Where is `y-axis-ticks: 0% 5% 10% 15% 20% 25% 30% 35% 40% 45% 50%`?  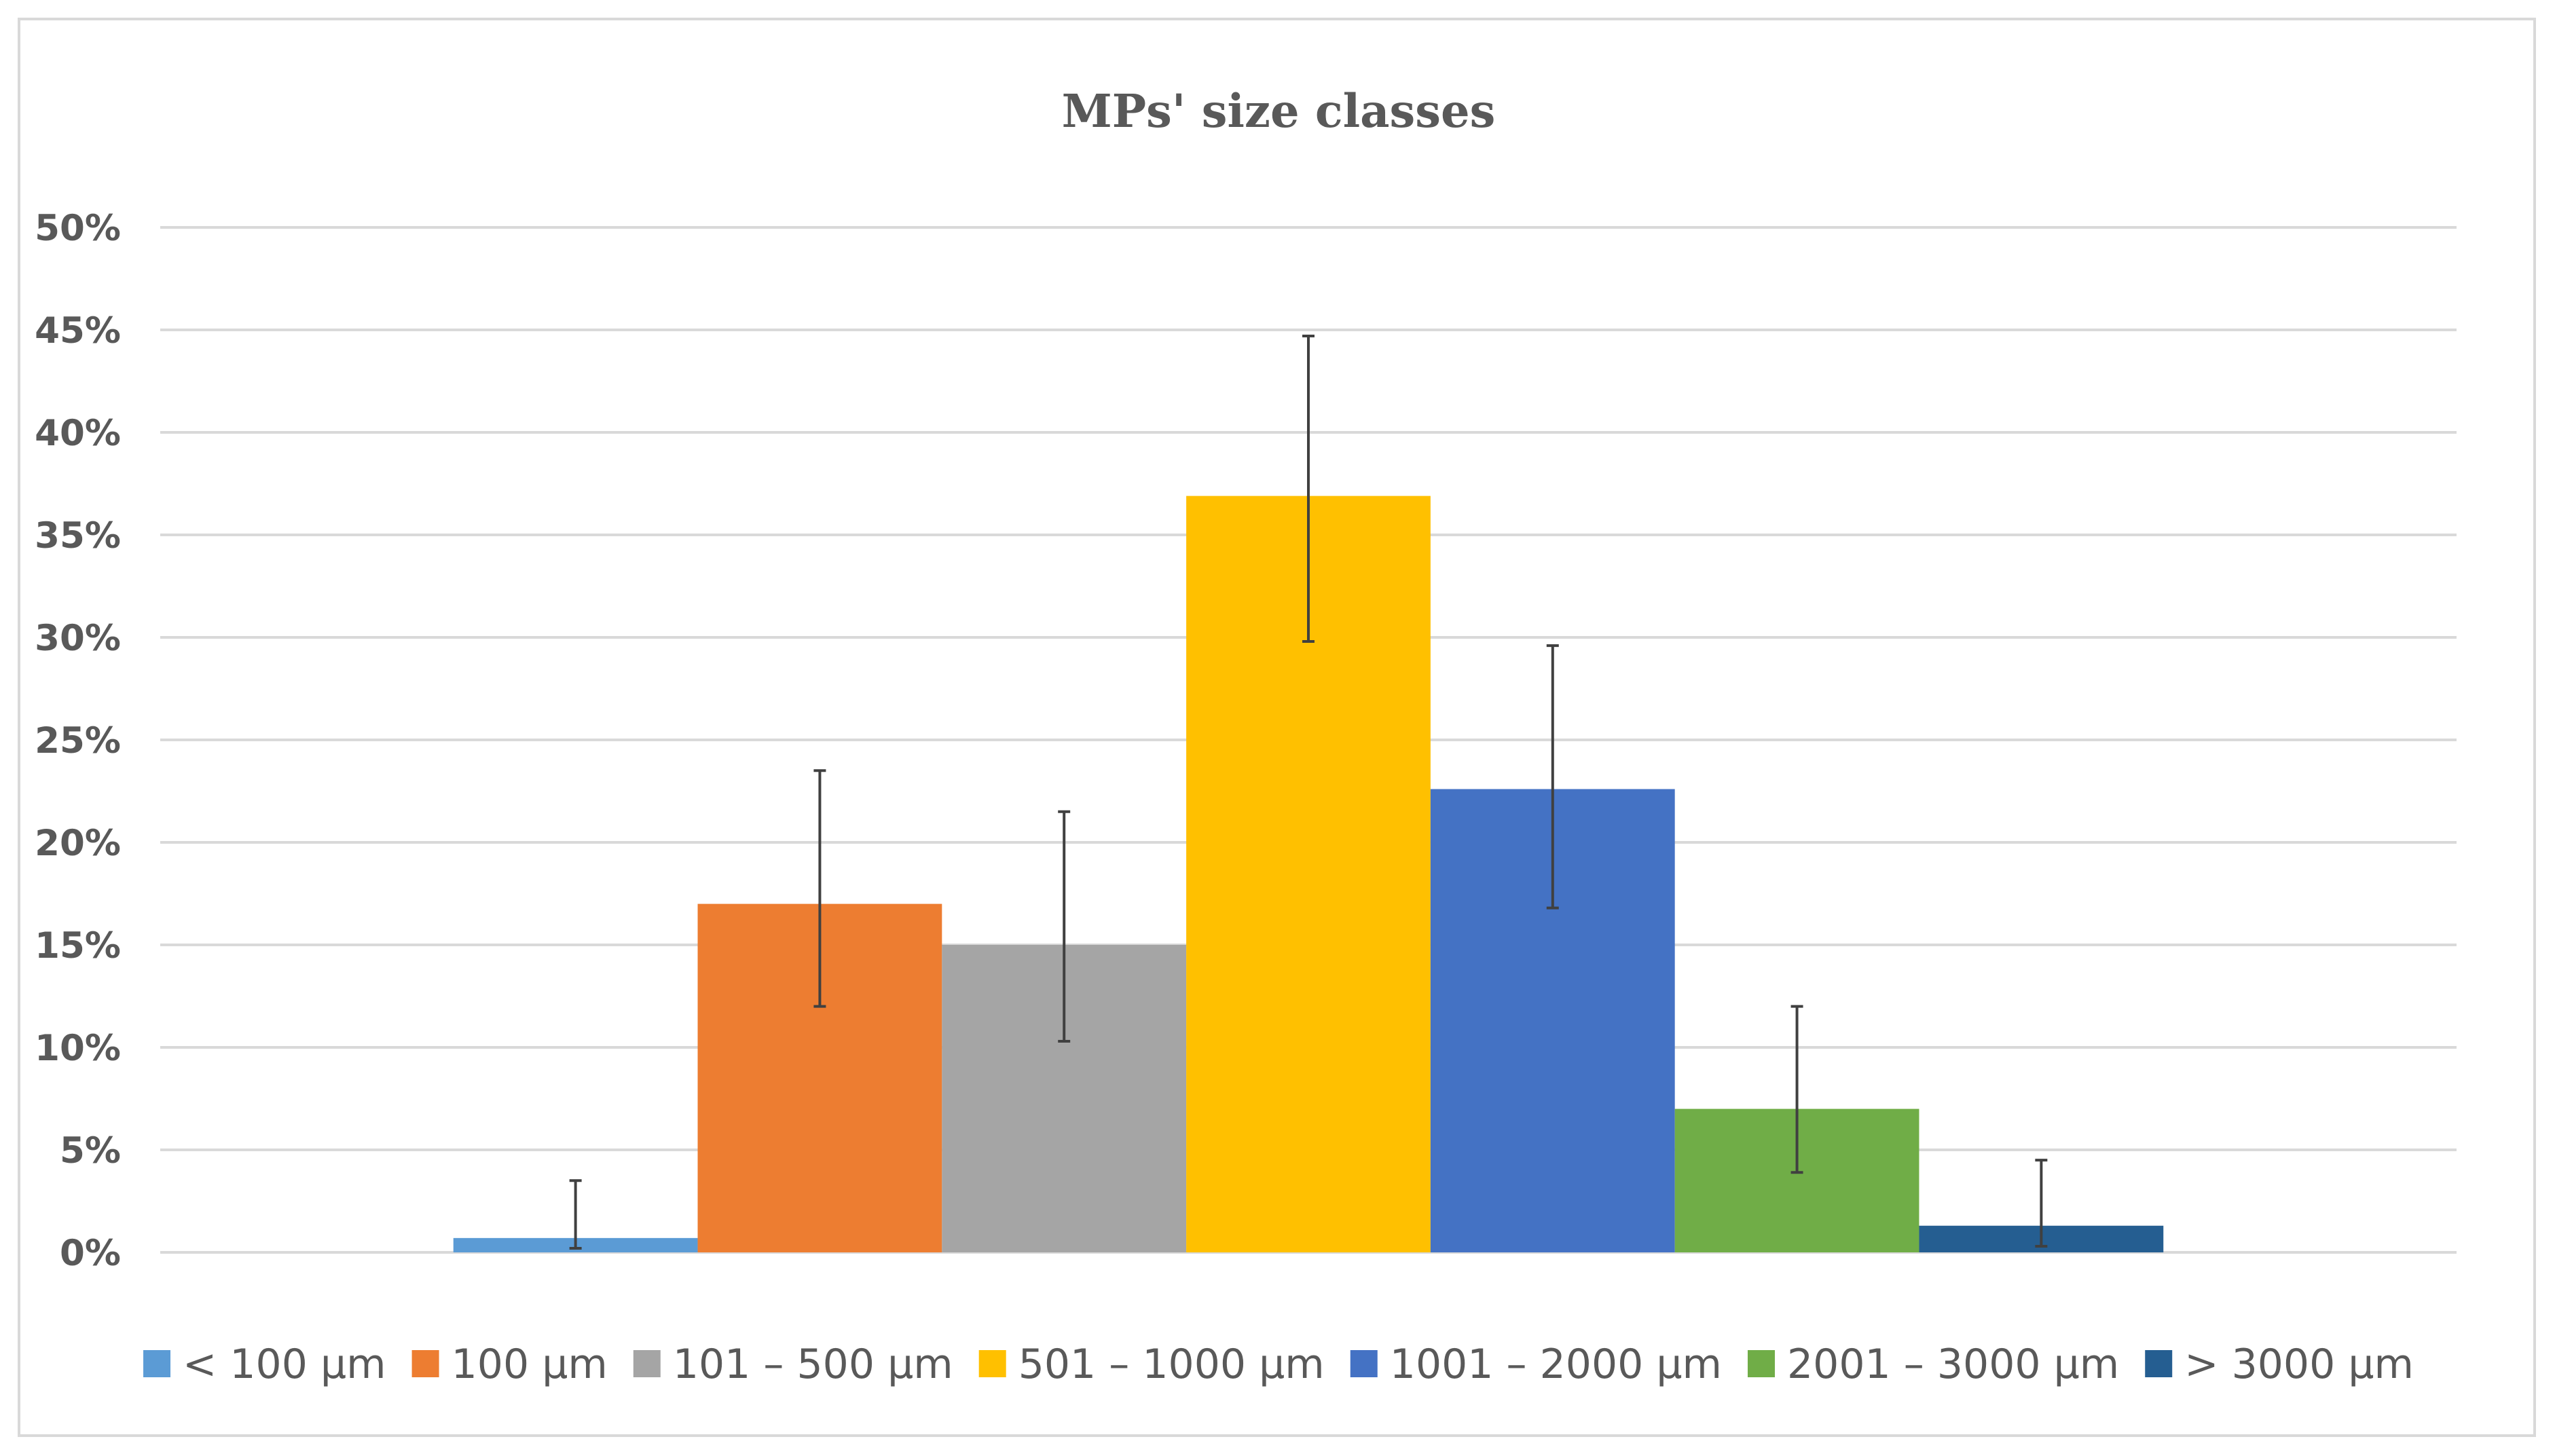
y-axis-ticks: 0% 5% 10% 15% 20% 25% 30% 35% 40% 45% 50% is located at coordinates (78, 741).